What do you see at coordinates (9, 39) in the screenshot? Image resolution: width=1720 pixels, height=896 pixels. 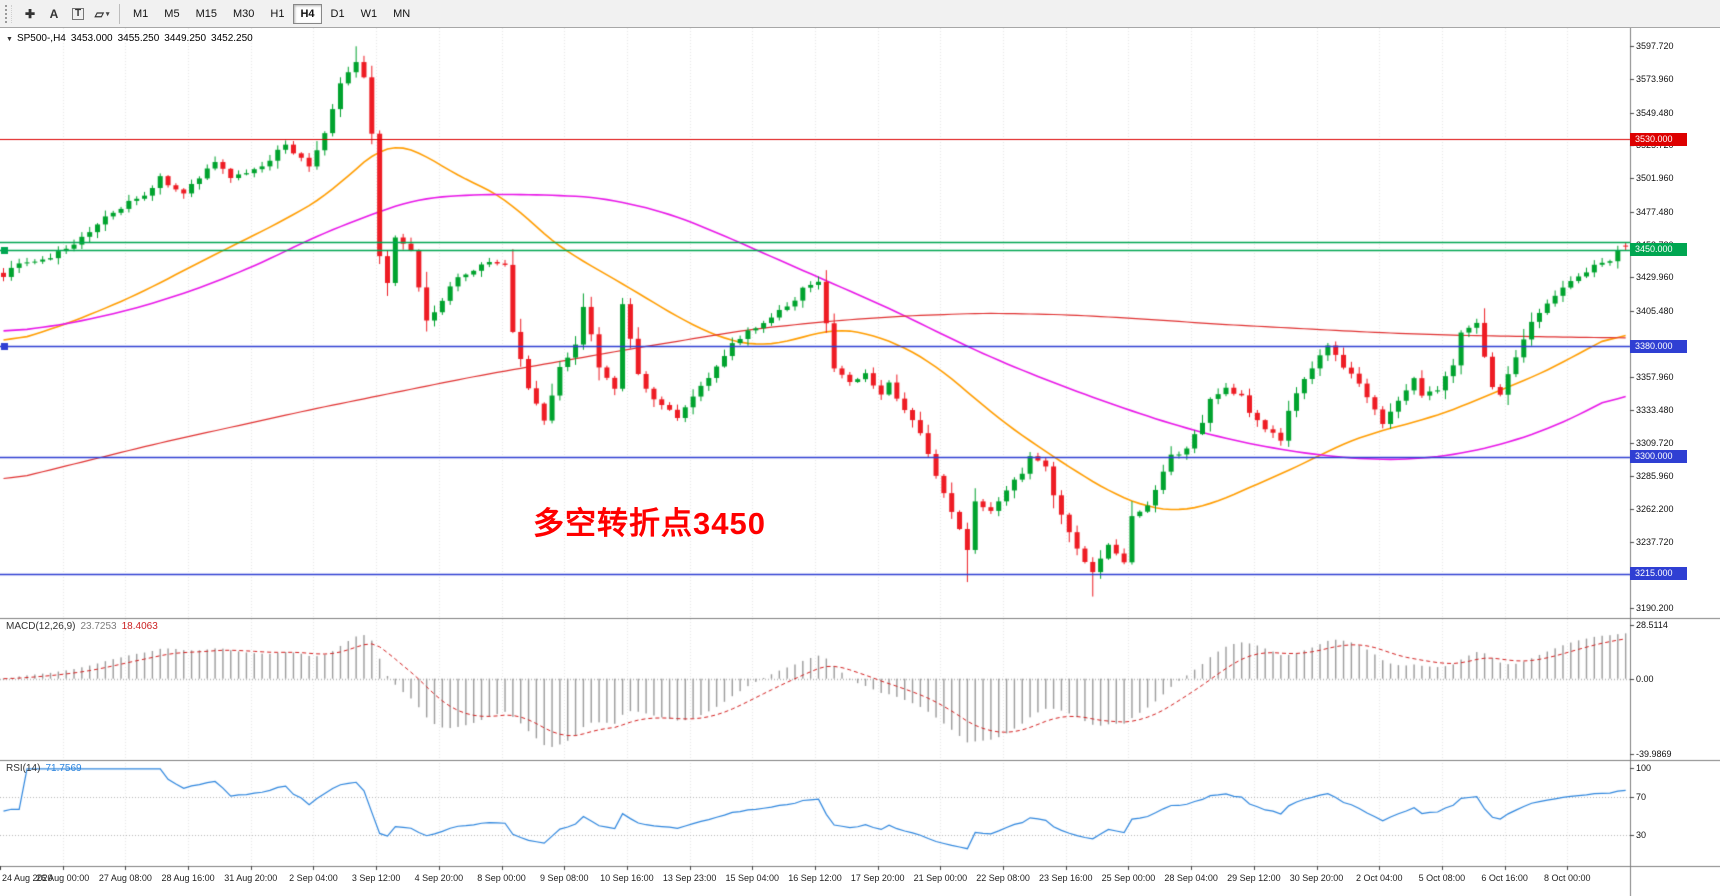 I see `collapse-icon: ▼` at bounding box center [9, 39].